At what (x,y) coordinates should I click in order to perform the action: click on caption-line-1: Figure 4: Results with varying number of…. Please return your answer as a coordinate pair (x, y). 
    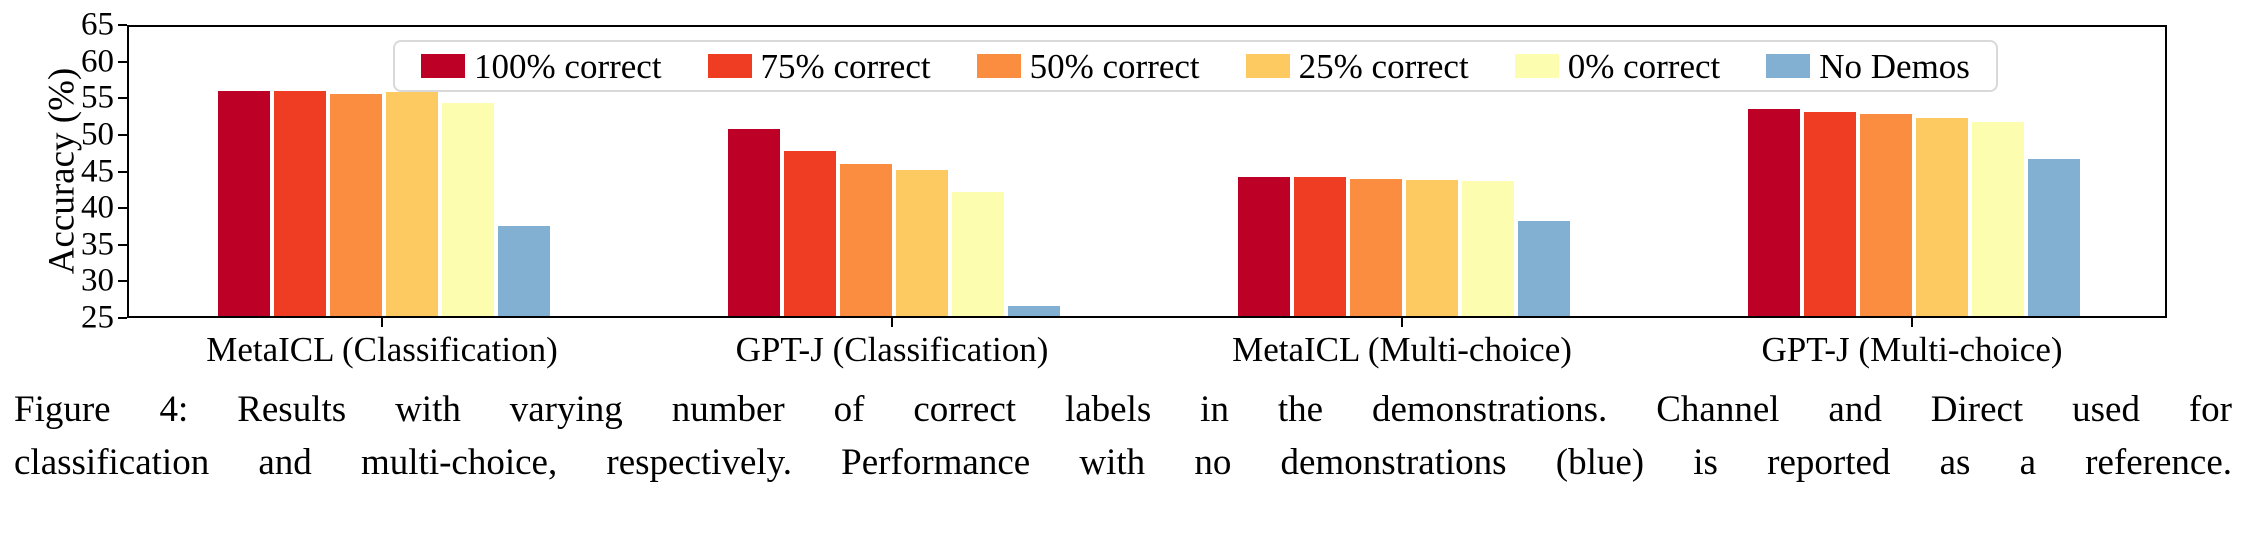
    Looking at the image, I should click on (1123, 409).